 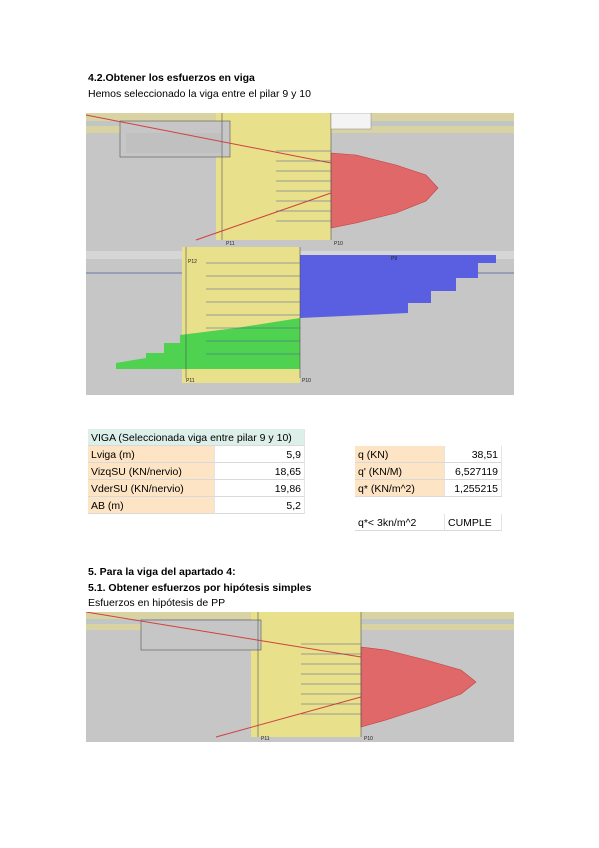 I want to click on table-cell: 5,9, so click(x=260, y=454).